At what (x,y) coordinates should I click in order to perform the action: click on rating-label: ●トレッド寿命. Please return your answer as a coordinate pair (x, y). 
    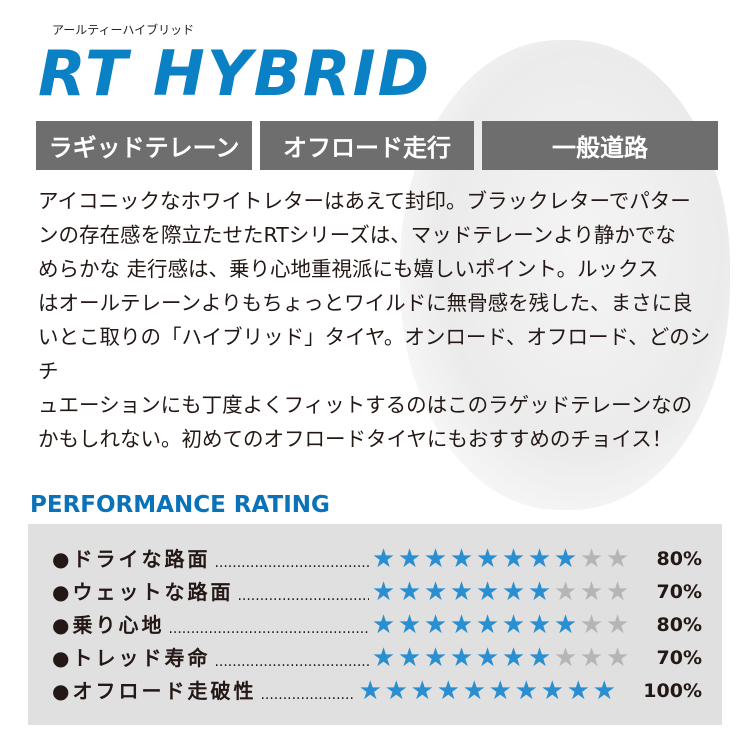
    Looking at the image, I should click on (131, 657).